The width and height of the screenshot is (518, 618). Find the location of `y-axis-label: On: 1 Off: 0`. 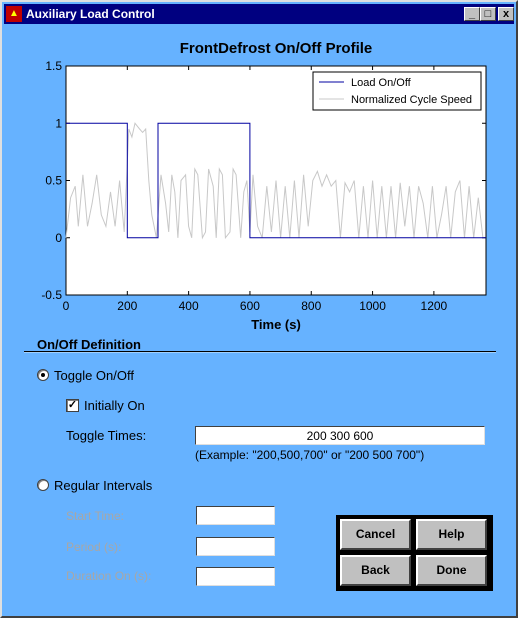

y-axis-label: On: 1 Off: 0 is located at coordinates (21, 122).